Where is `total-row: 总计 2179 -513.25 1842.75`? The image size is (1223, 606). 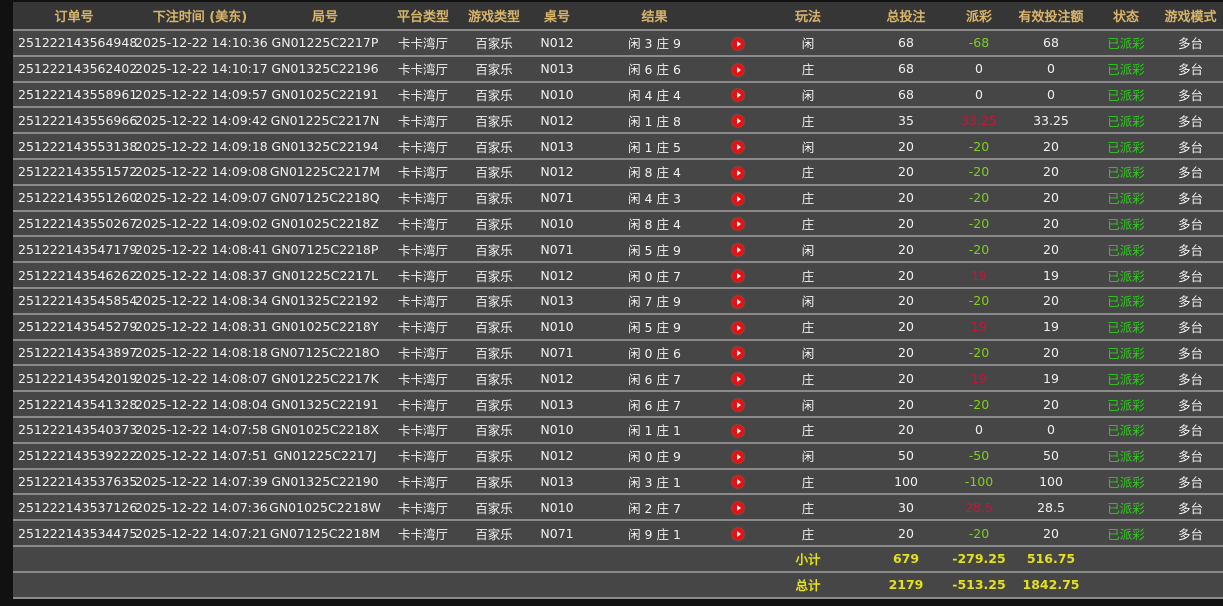
total-row: 总计 2179 -513.25 1842.75 is located at coordinates (618, 585).